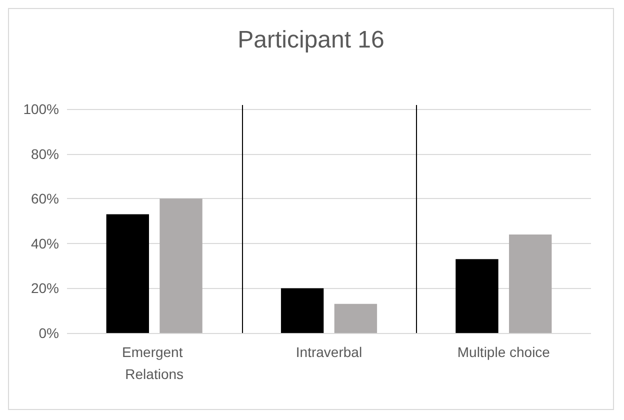 This screenshot has height=420, width=624. I want to click on y-tick-label: 0%, so click(48, 333).